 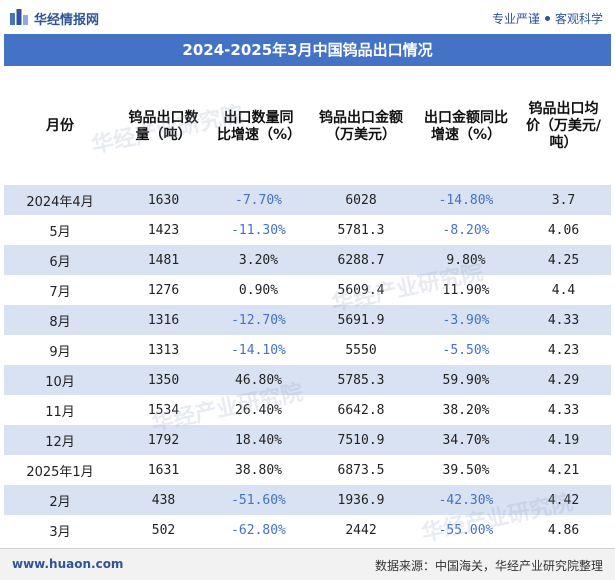 What do you see at coordinates (60, 260) in the screenshot?
I see `cell-month: 6月` at bounding box center [60, 260].